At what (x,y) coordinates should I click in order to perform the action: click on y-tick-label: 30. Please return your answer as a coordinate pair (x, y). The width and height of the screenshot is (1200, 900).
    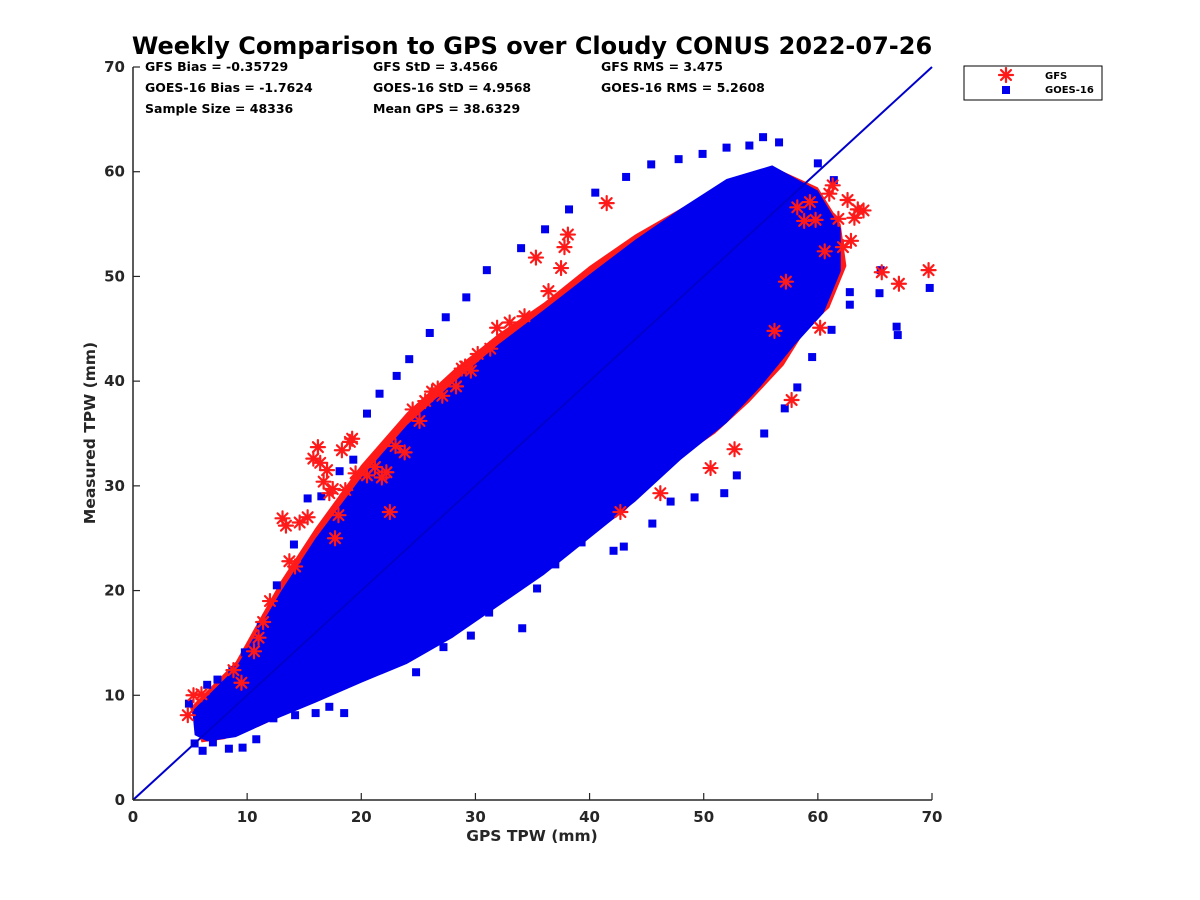
    Looking at the image, I should click on (114, 486).